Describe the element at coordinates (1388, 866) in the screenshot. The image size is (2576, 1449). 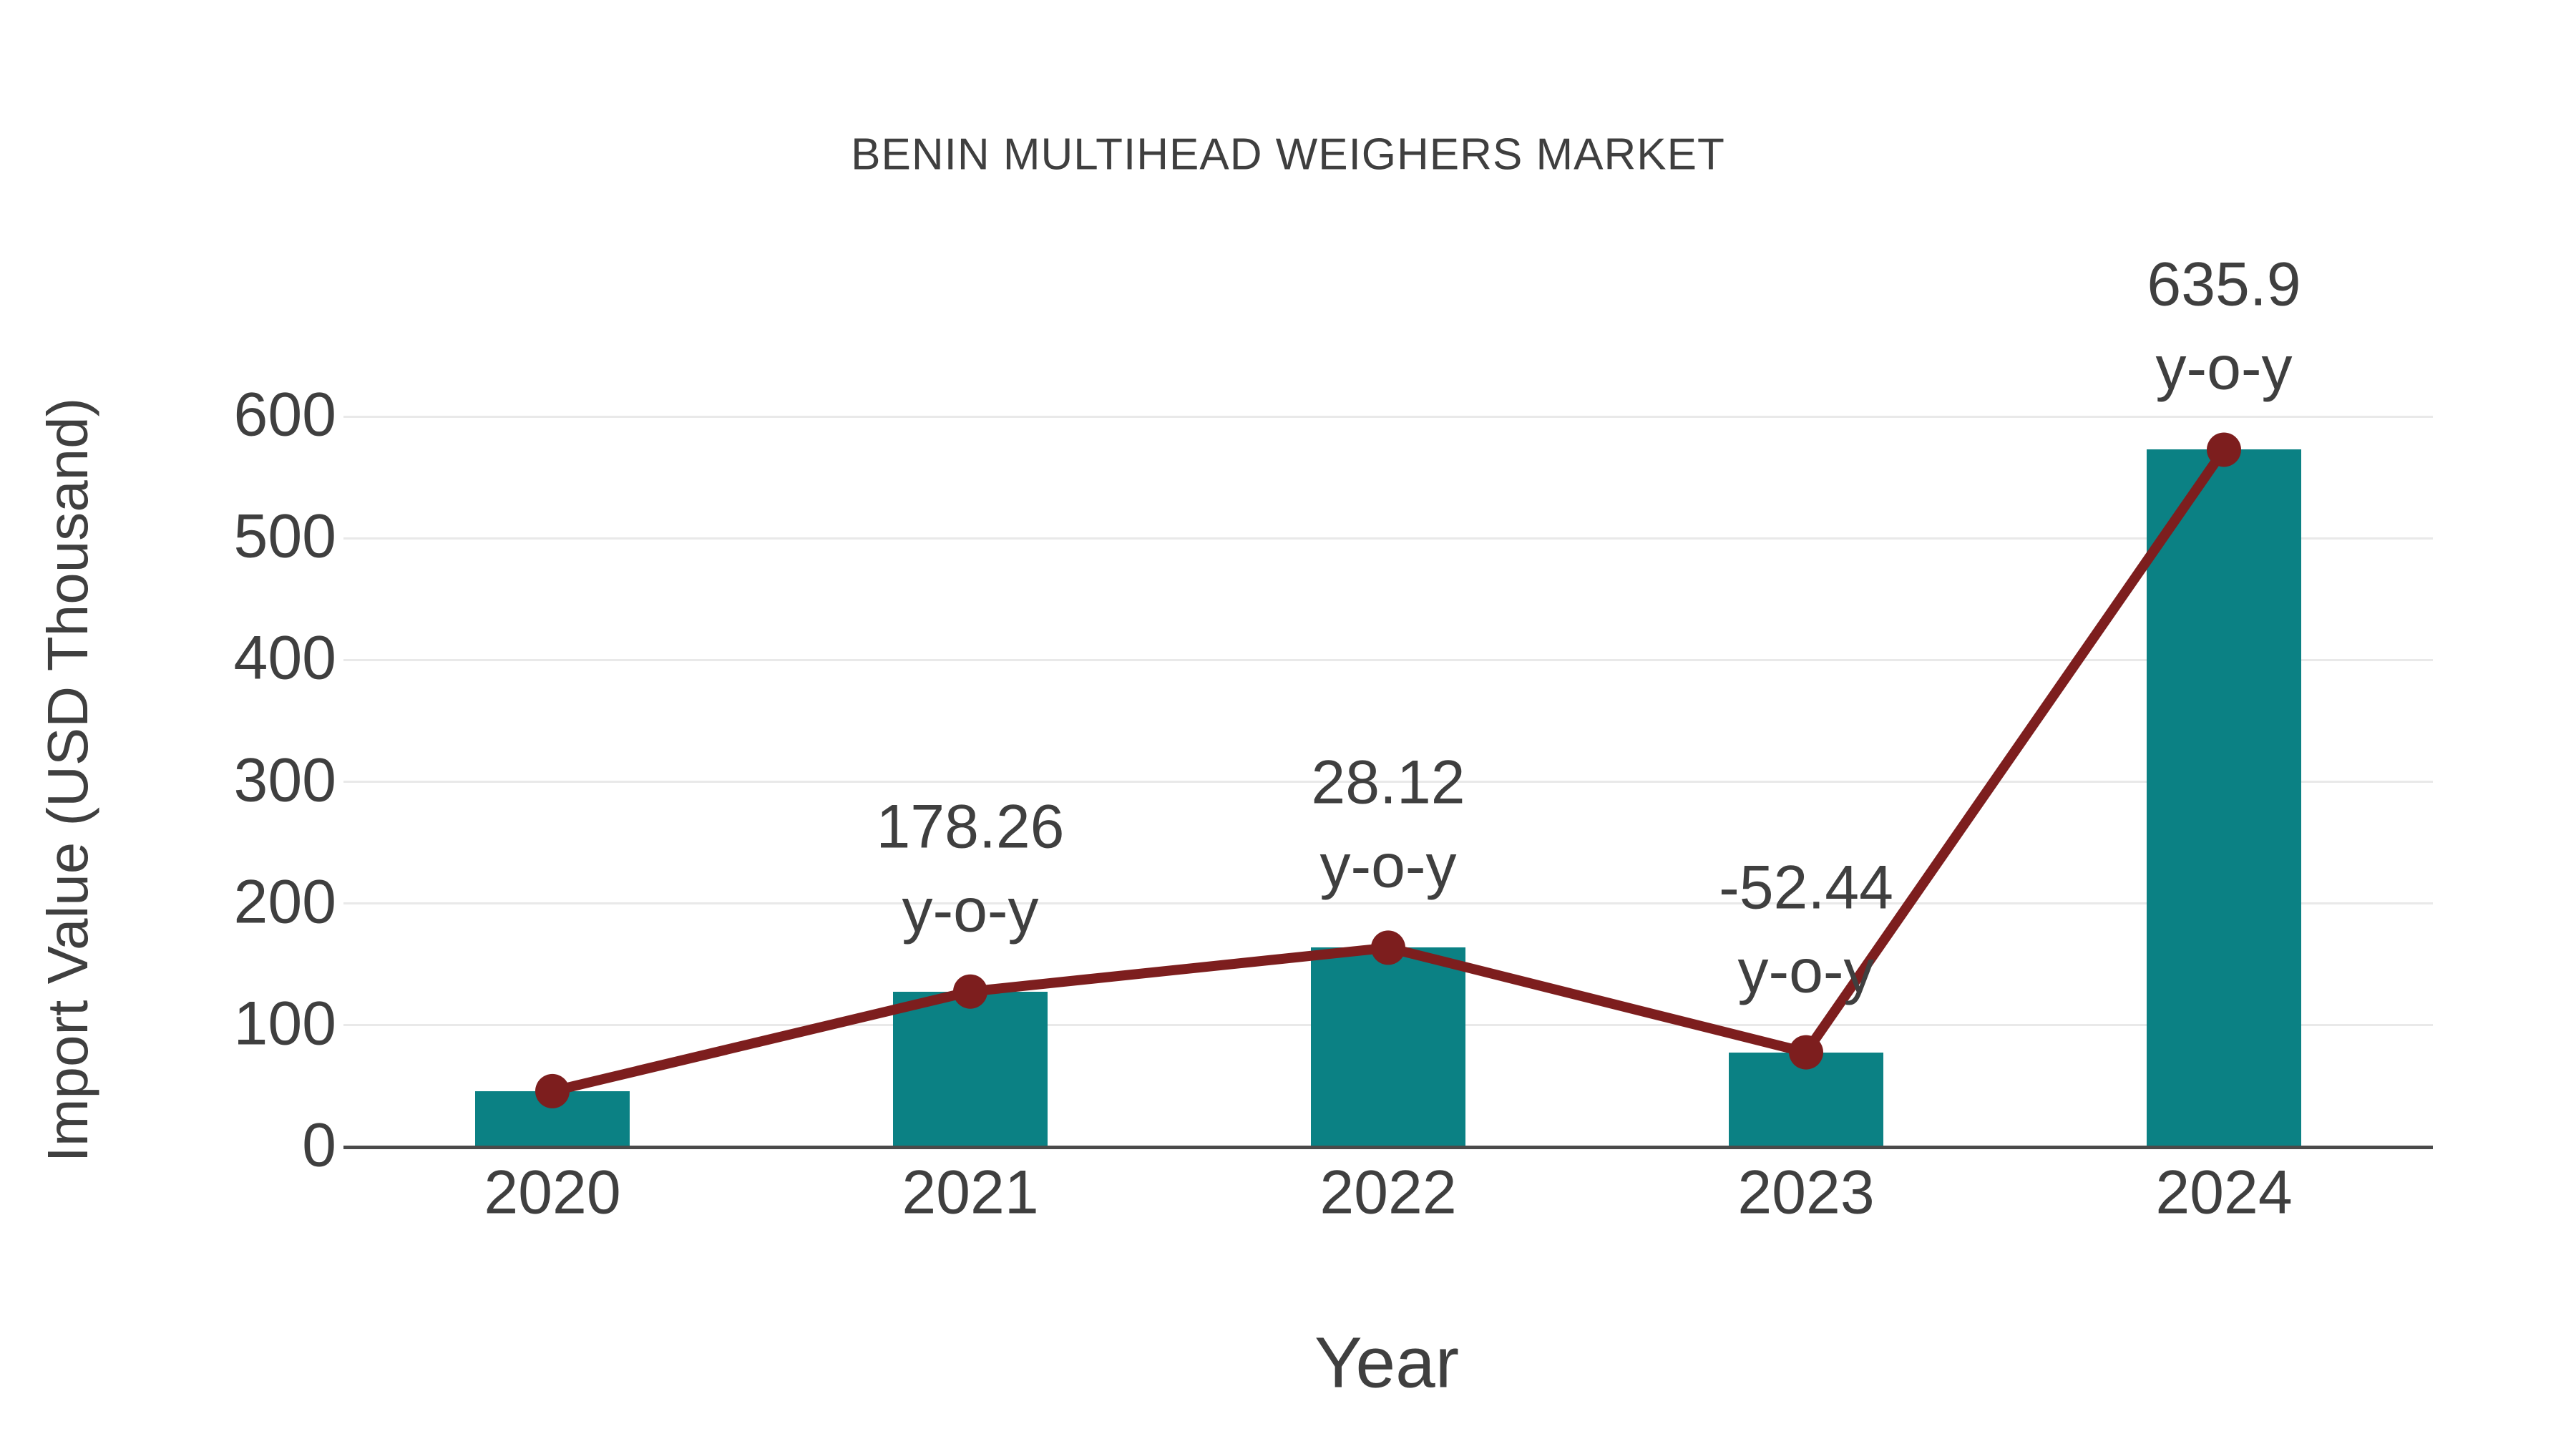
I see `annotation-unit-2022: y-o-y` at that location.